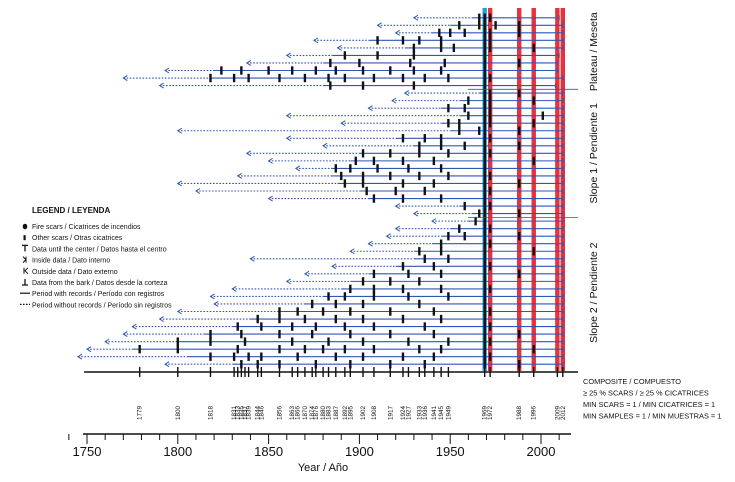  I want to click on zone-label-3: Slope 2 / Pendiente 2, so click(594, 292).